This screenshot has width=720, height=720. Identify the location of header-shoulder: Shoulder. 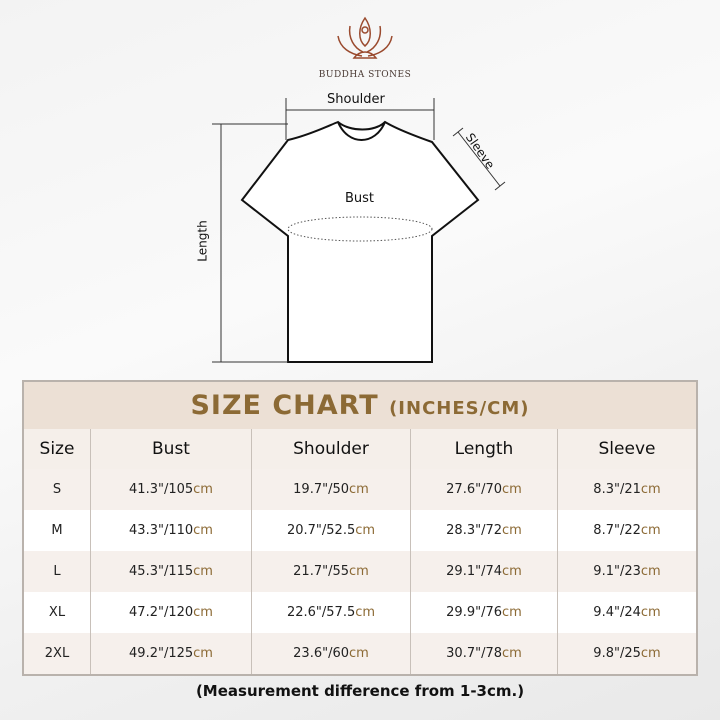
(331, 449).